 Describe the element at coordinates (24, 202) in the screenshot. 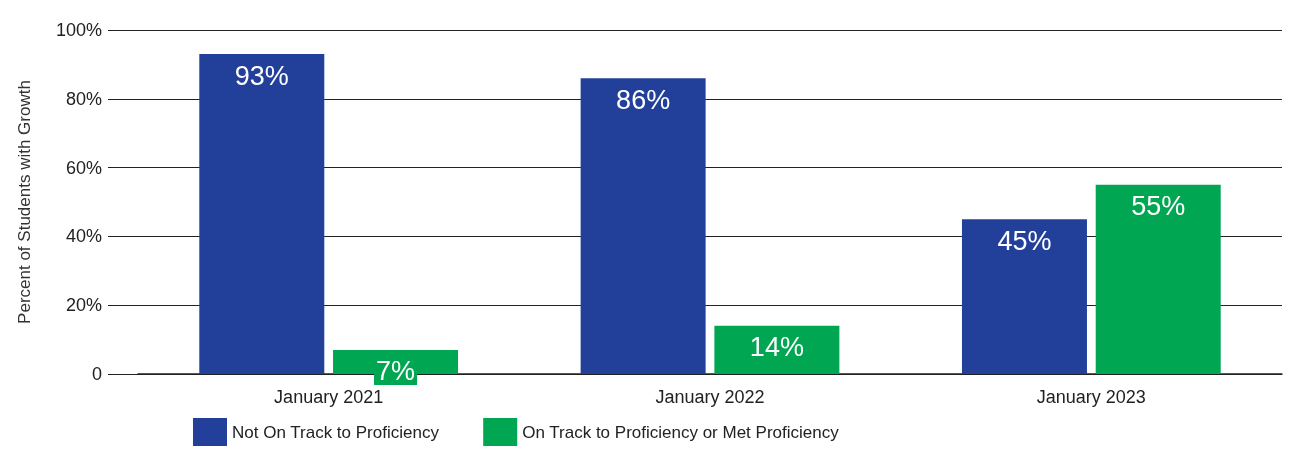

I see `y-axis-title: Percent of Students with Growth` at that location.